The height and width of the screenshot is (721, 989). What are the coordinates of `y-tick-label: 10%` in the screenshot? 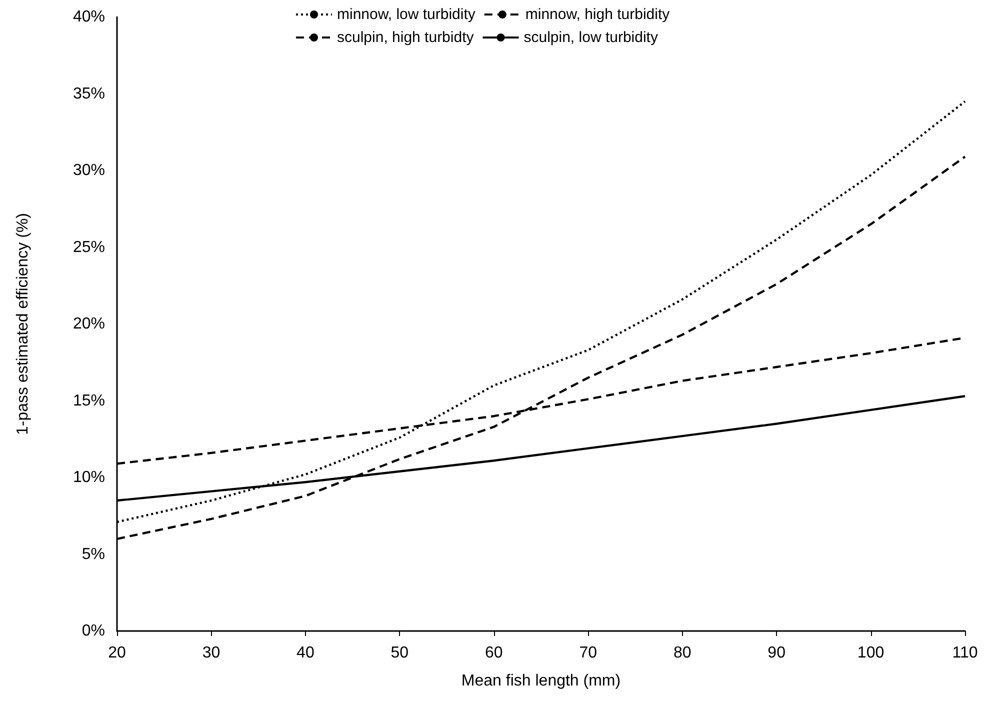 It's located at (88, 477).